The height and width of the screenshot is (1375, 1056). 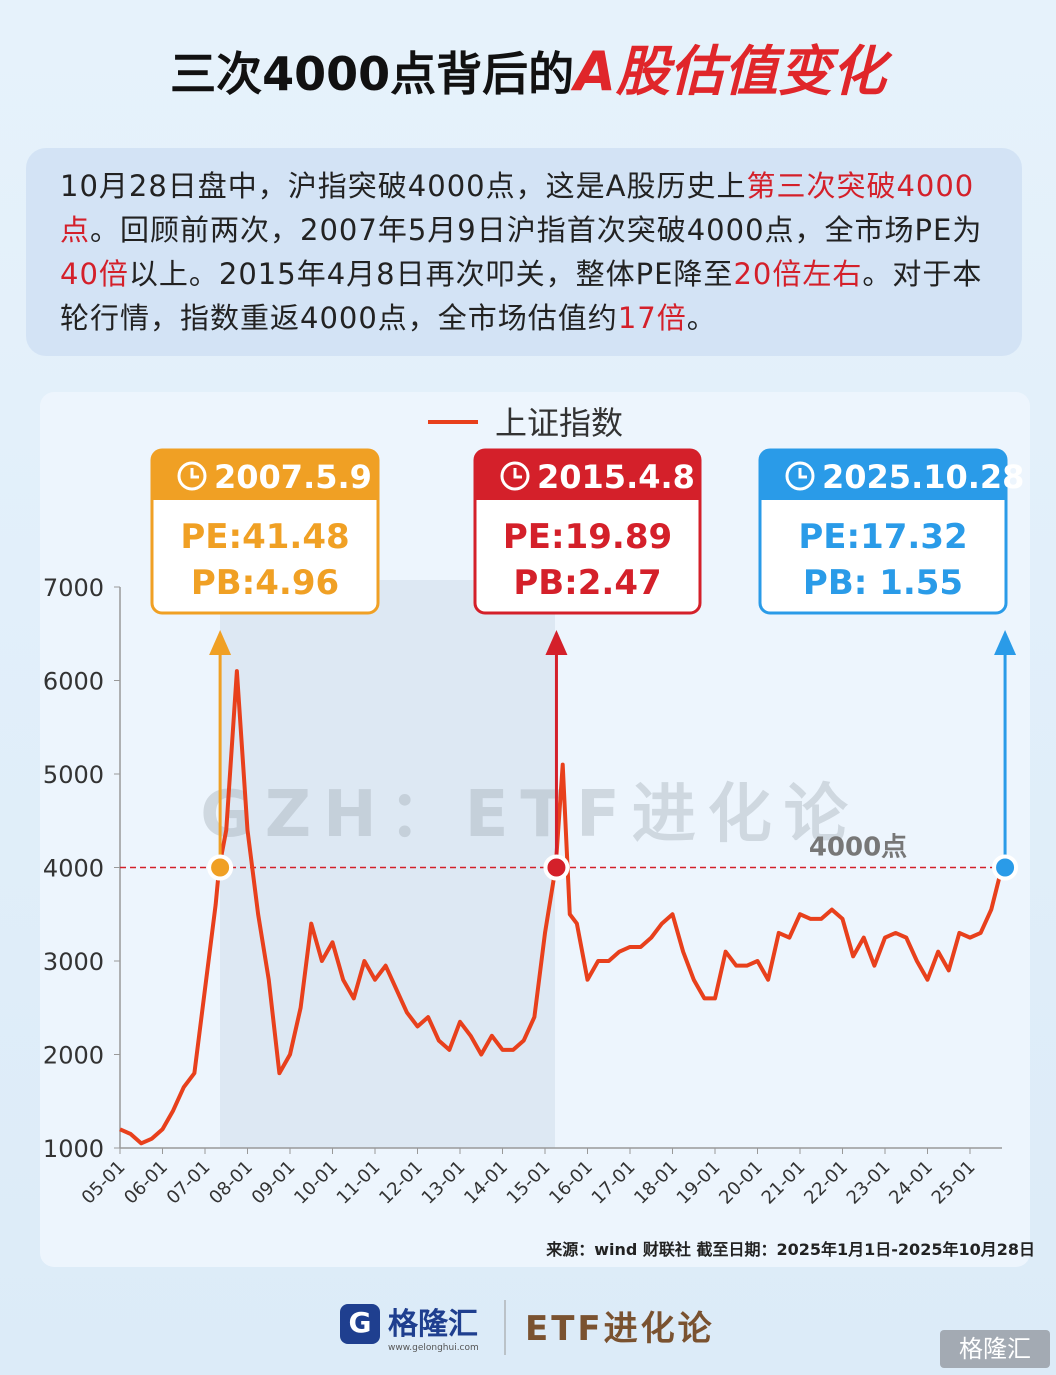 What do you see at coordinates (73, 869) in the screenshot?
I see `y-tick-label: 4000` at bounding box center [73, 869].